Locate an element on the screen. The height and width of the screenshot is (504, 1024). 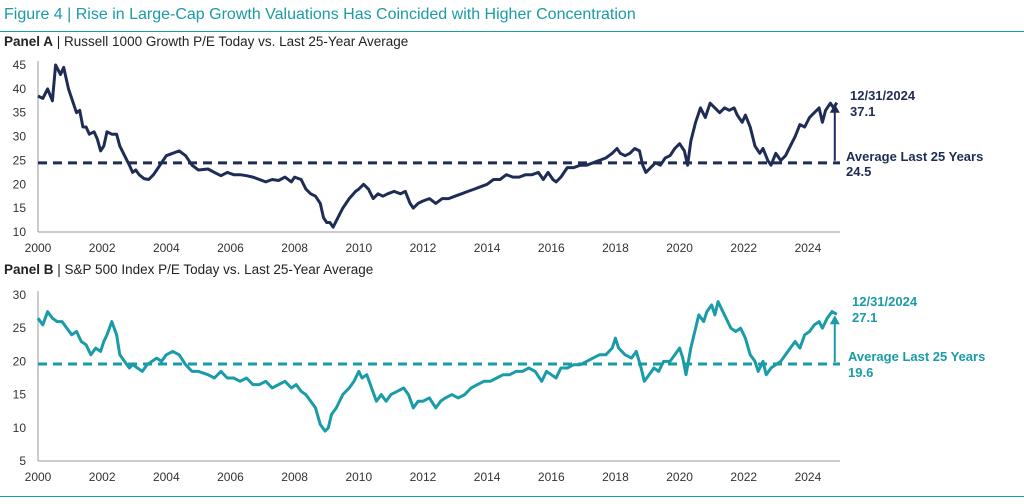
y-tick-label: 5 is located at coordinates (22, 461).